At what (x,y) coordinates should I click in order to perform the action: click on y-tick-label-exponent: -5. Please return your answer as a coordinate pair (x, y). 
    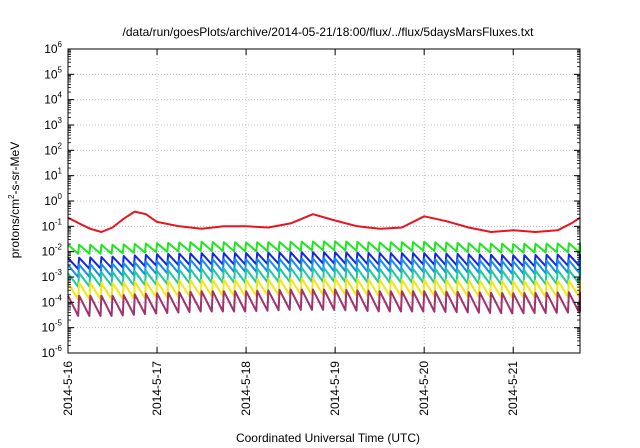
    Looking at the image, I should click on (59, 323).